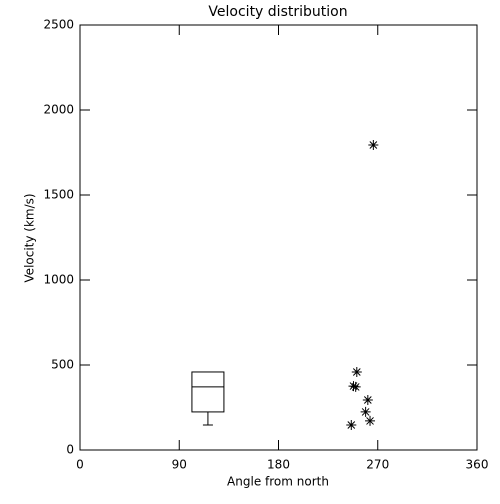  I want to click on x-tick-label: 90, so click(179, 465).